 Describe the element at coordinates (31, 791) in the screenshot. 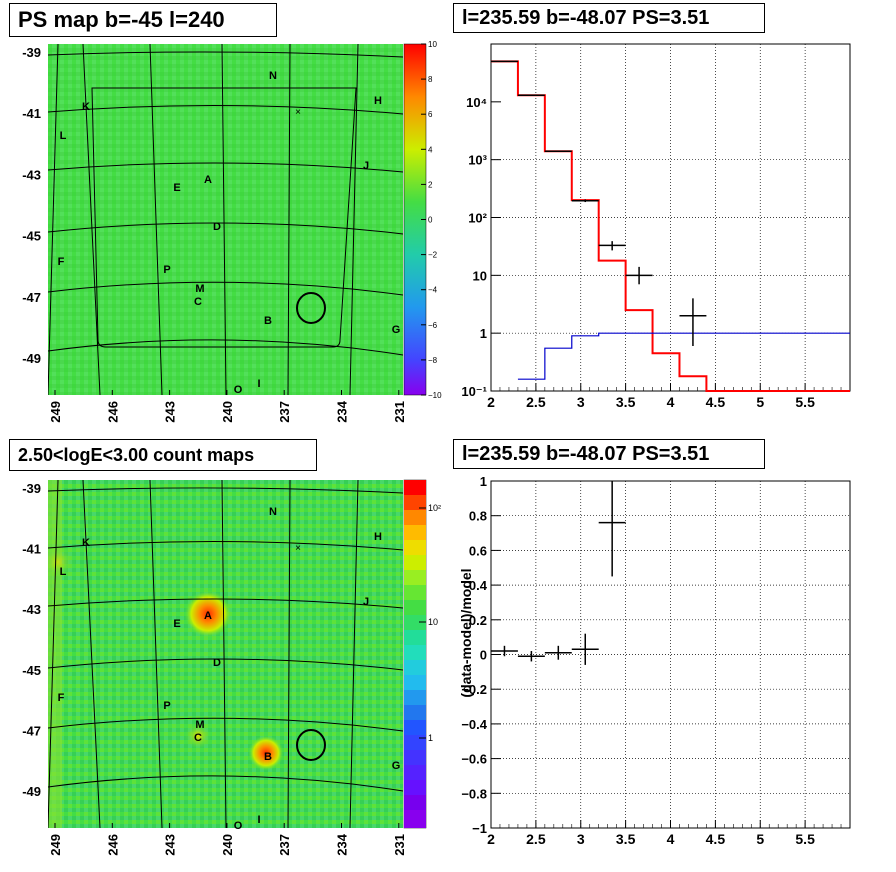

I see `lat-tick-label: -49` at that location.